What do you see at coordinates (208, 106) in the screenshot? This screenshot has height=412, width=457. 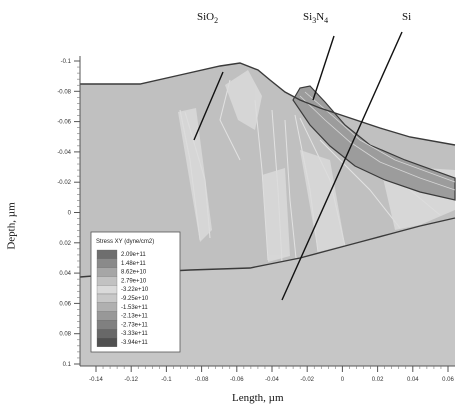 I see `sio2-pointer` at bounding box center [208, 106].